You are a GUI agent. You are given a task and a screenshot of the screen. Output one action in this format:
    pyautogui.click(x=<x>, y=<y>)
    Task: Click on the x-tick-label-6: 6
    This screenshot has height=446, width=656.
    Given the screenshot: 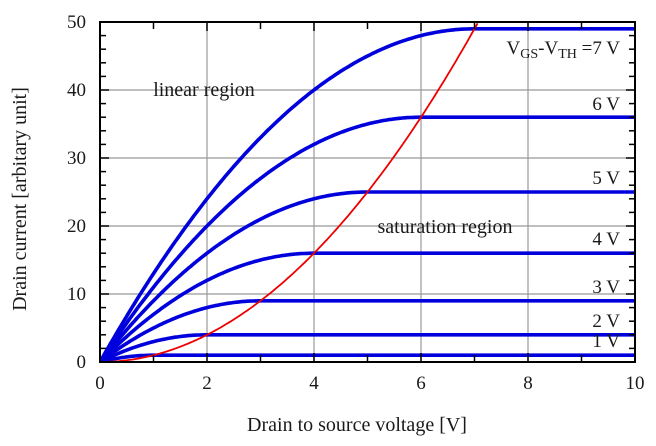 What is the action you would take?
    pyautogui.click(x=421, y=383)
    